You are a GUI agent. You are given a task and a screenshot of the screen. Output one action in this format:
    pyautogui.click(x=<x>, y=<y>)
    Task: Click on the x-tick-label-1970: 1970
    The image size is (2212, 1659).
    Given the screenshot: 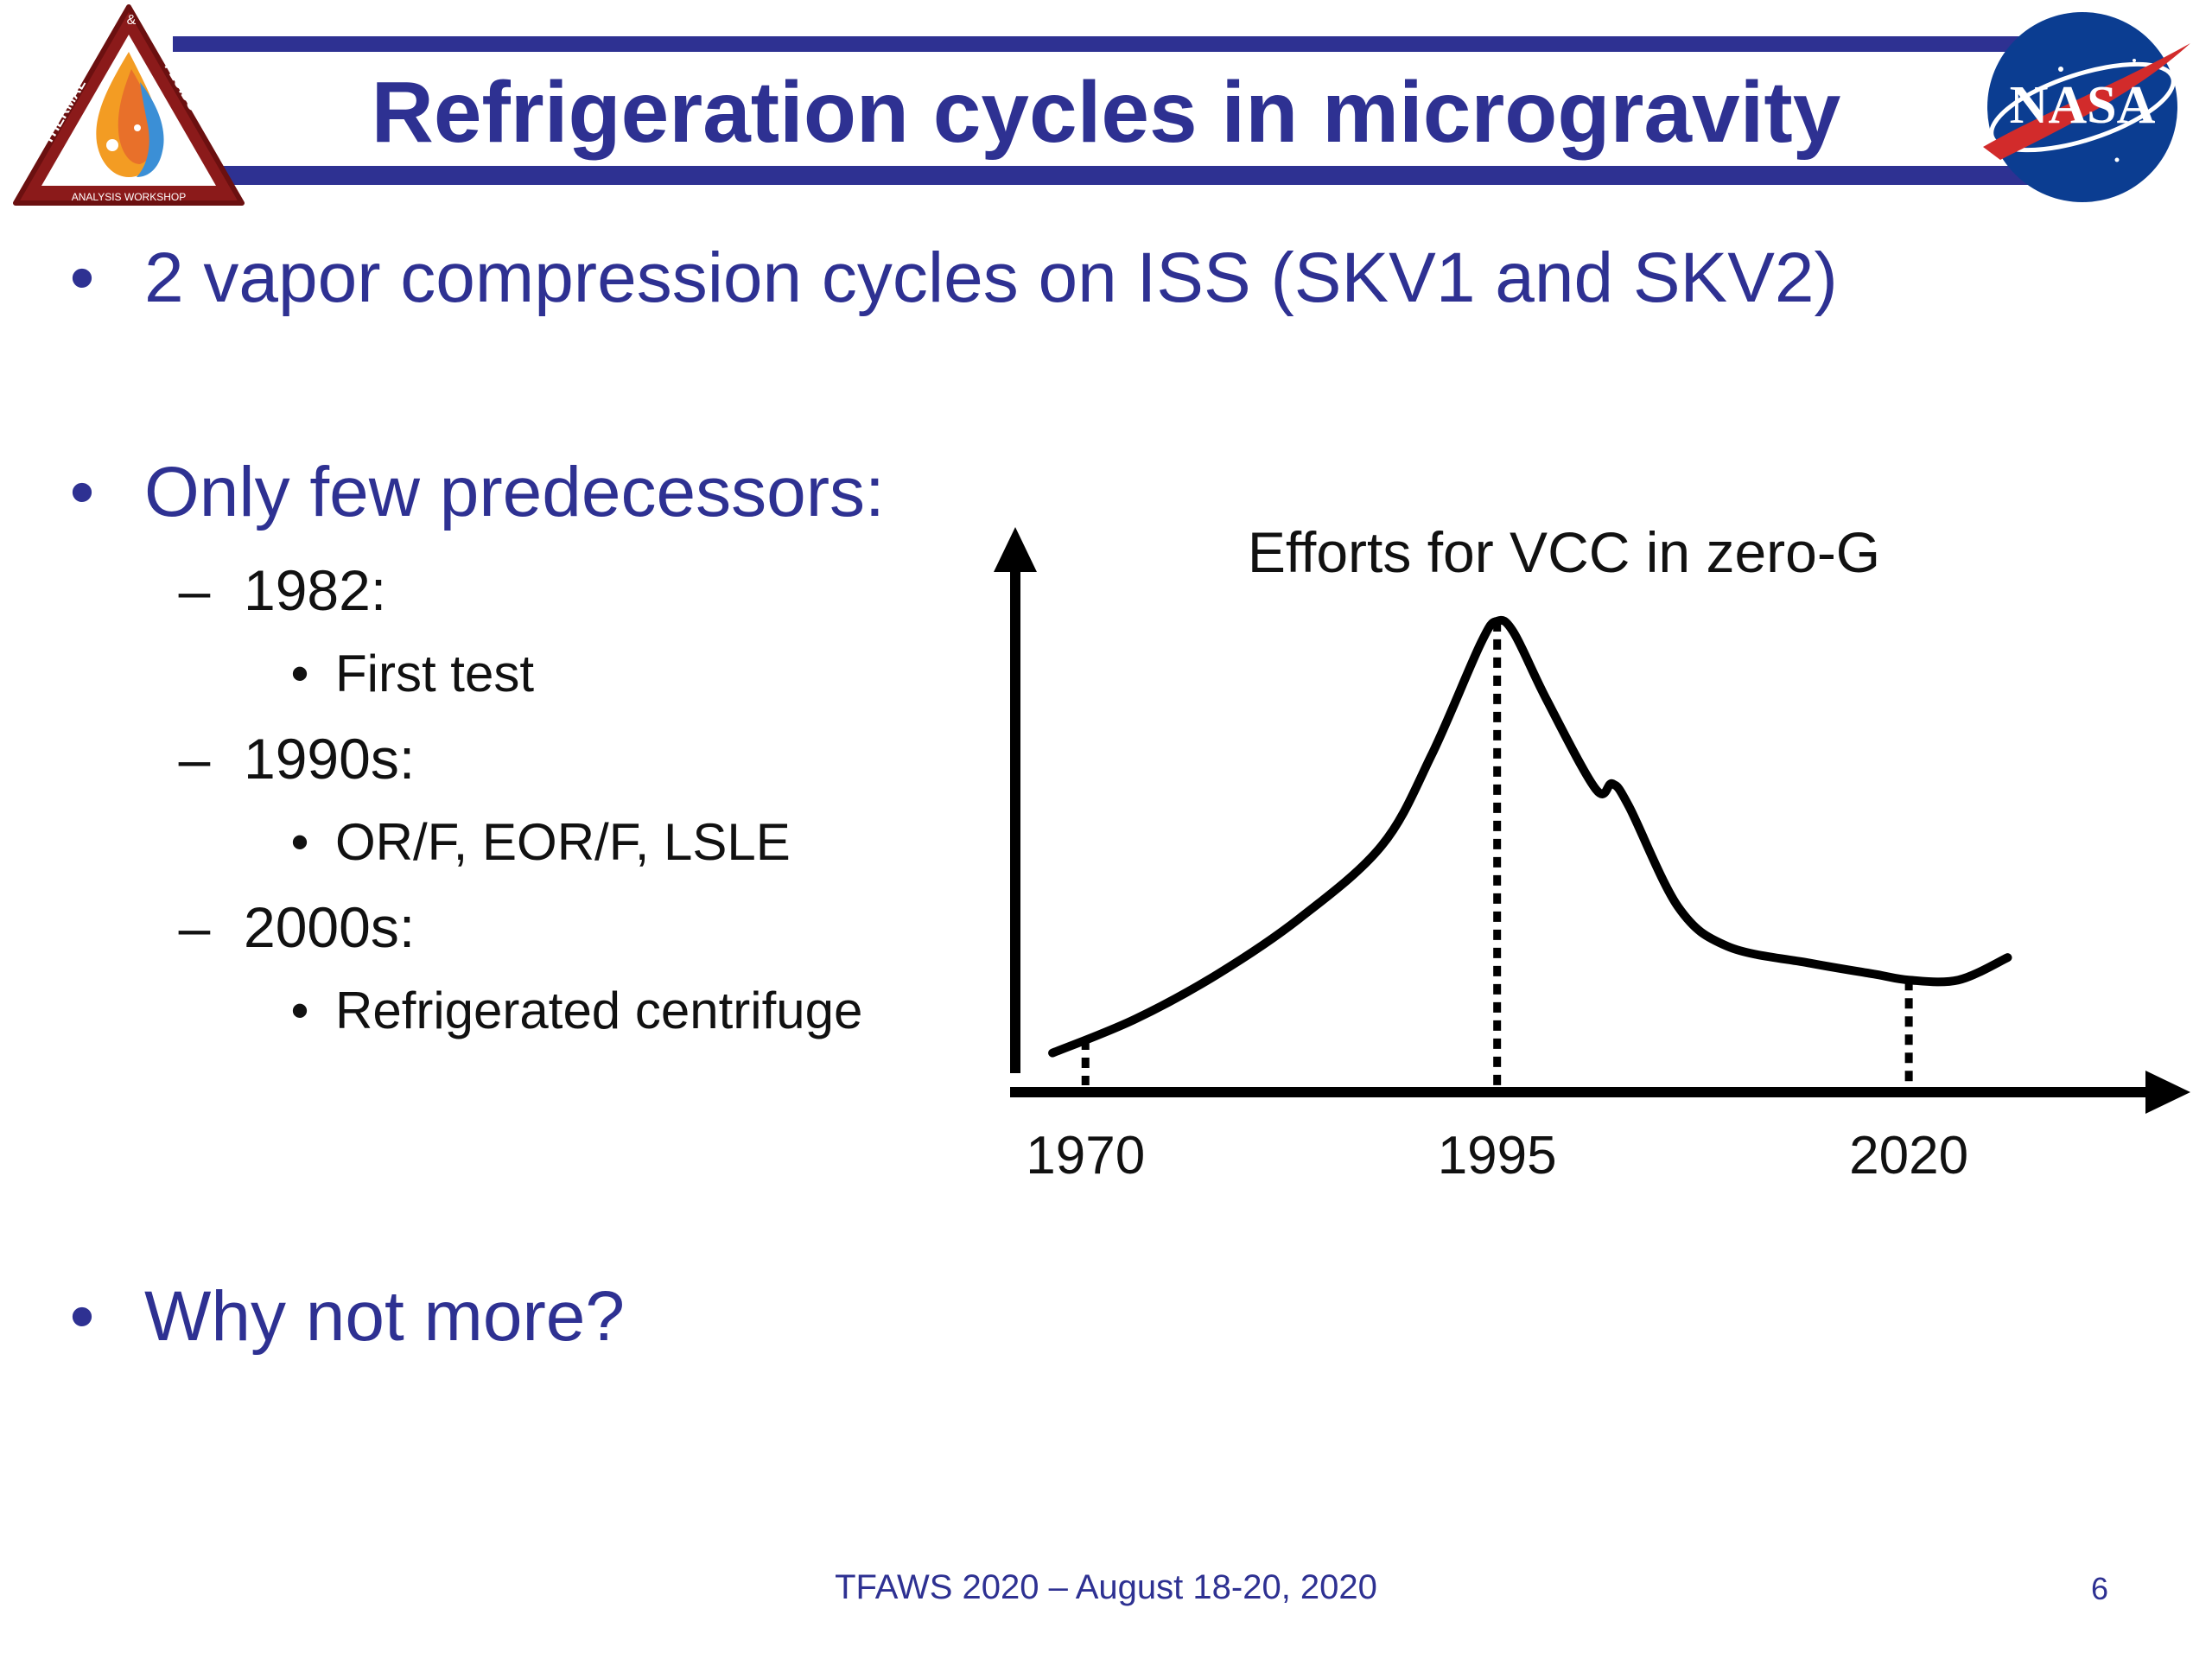 What is the action you would take?
    pyautogui.click(x=1085, y=1155)
    